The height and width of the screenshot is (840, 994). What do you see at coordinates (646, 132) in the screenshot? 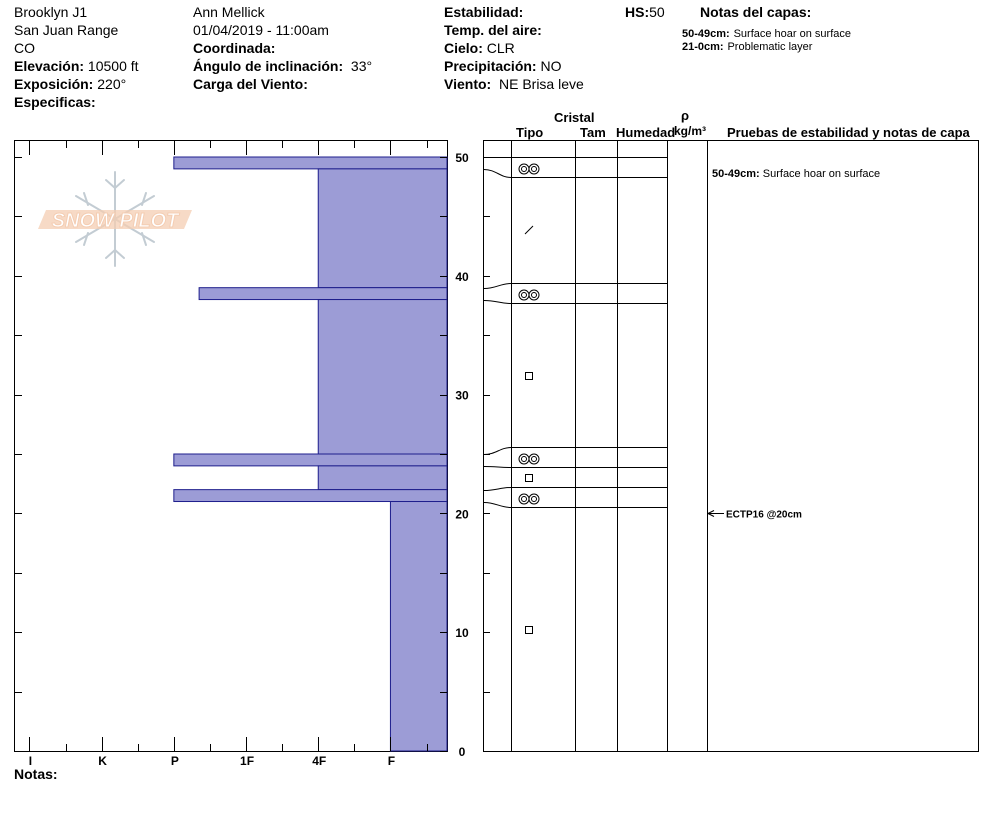
I see `col-moisture: Humedad` at bounding box center [646, 132].